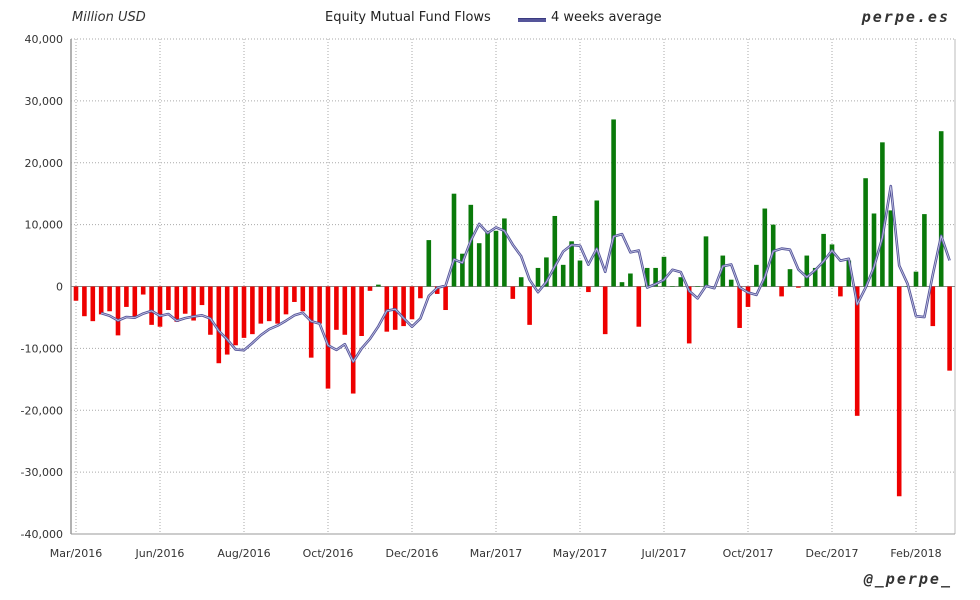  Describe the element at coordinates (42, 410) in the screenshot. I see `y-tick-label: -20,000` at that location.